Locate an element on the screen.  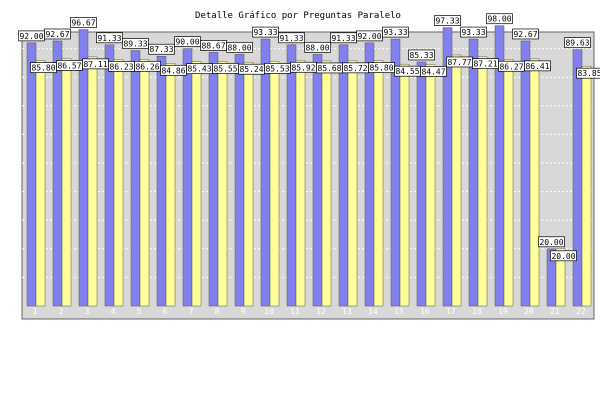
value-label-text: 89.33 is located at coordinates (135, 44).